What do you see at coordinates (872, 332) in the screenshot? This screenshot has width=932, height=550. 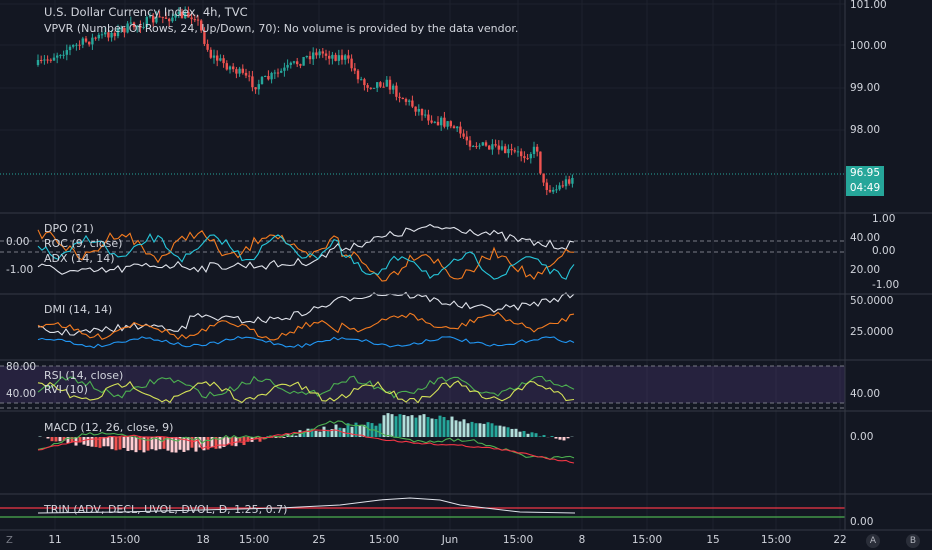 I see `dmi-tick: 25.0000` at bounding box center [872, 332].